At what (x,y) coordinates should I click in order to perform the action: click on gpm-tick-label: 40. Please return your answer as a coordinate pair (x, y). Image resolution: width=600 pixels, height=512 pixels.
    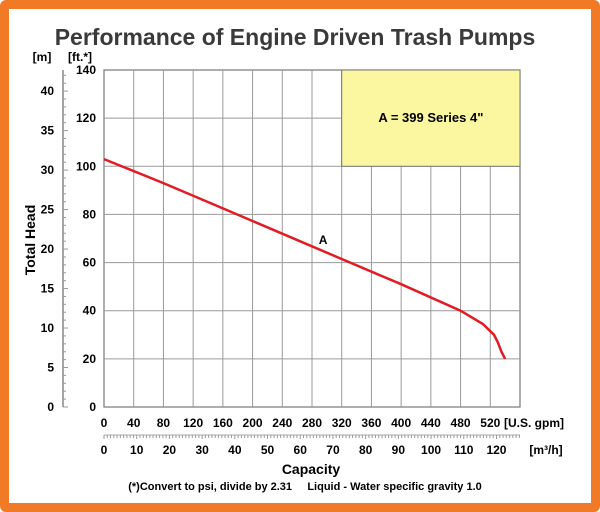
    Looking at the image, I should click on (134, 423).